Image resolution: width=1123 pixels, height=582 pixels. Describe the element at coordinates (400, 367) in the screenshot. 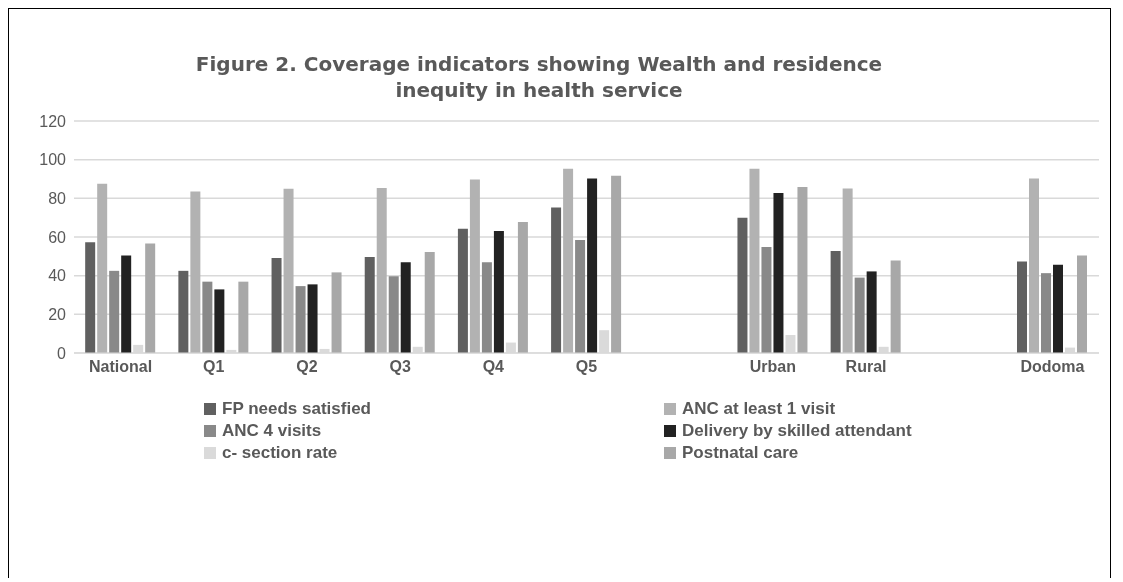

I see `x-tick-label: Q3` at that location.